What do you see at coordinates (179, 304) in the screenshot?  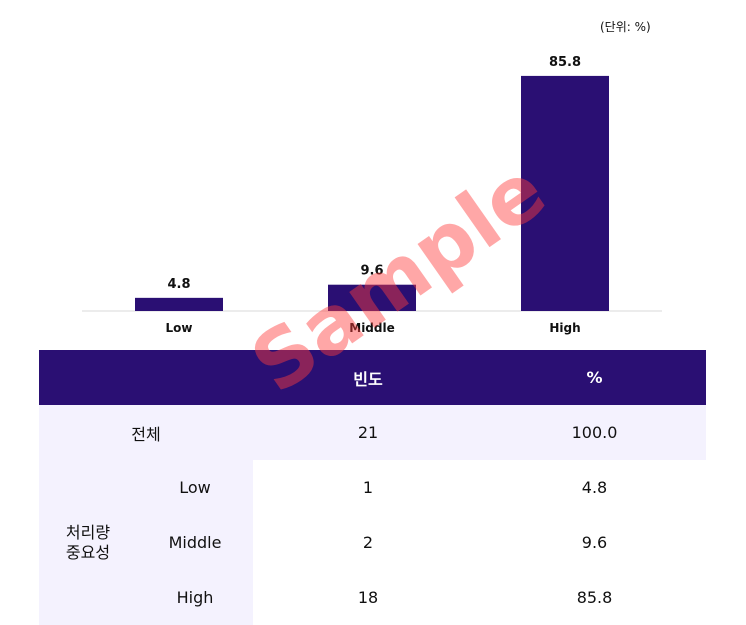 I see `bar-low` at bounding box center [179, 304].